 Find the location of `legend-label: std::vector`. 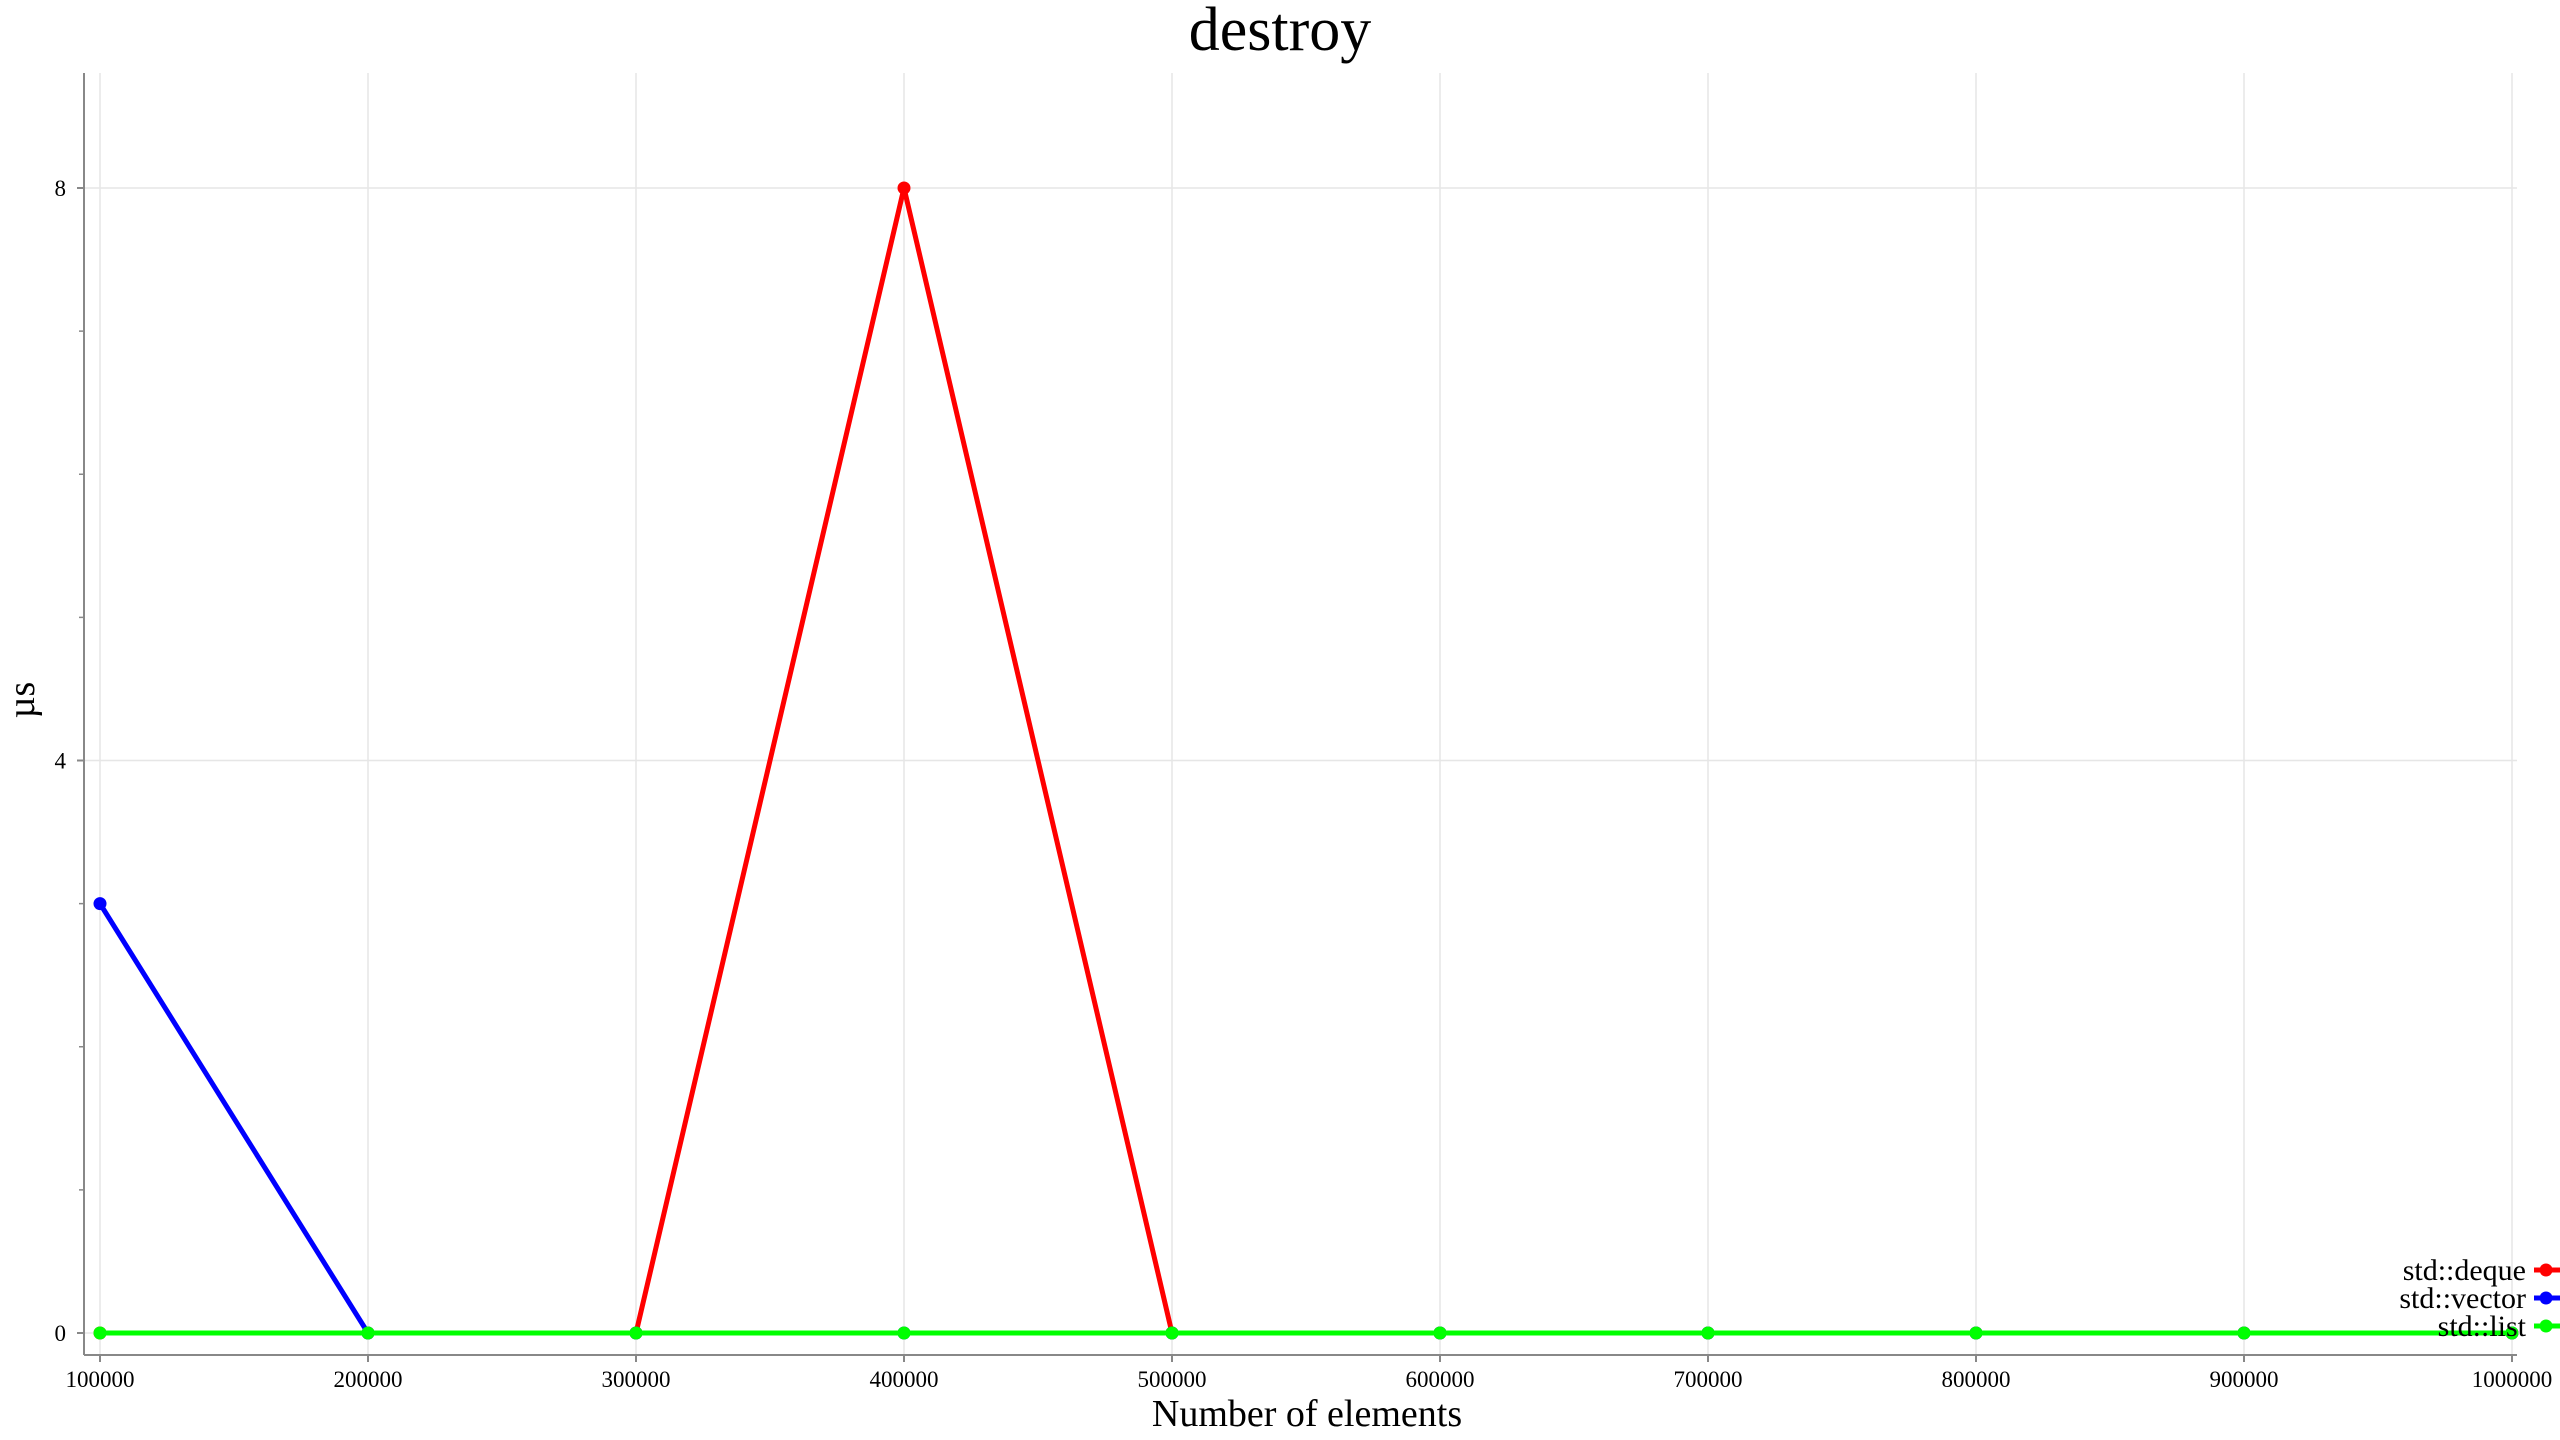

legend-label: std::vector is located at coordinates (2462, 1298).